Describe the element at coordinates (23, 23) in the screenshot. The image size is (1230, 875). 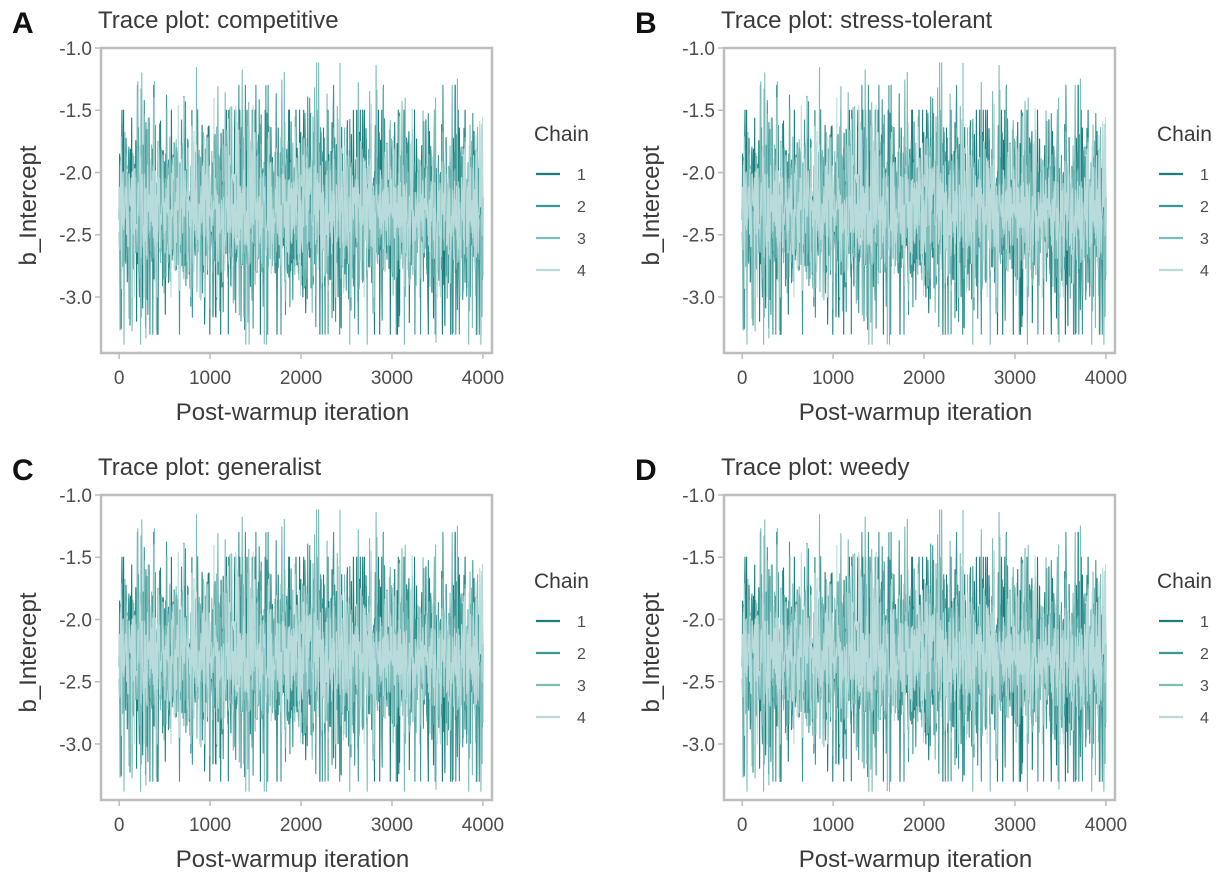
I see `panel-label: A` at that location.